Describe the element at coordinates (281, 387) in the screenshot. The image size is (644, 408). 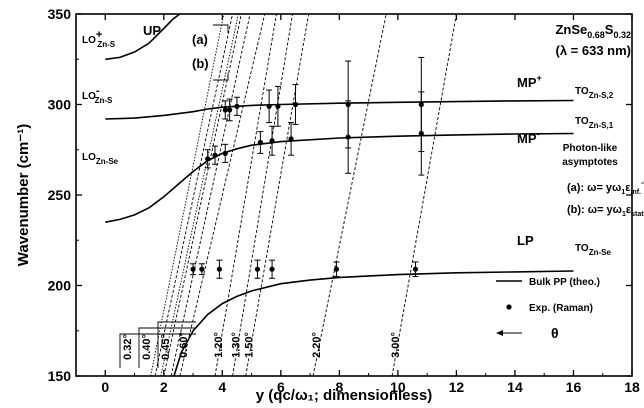
I see `x-tick-label-3: 6` at that location.